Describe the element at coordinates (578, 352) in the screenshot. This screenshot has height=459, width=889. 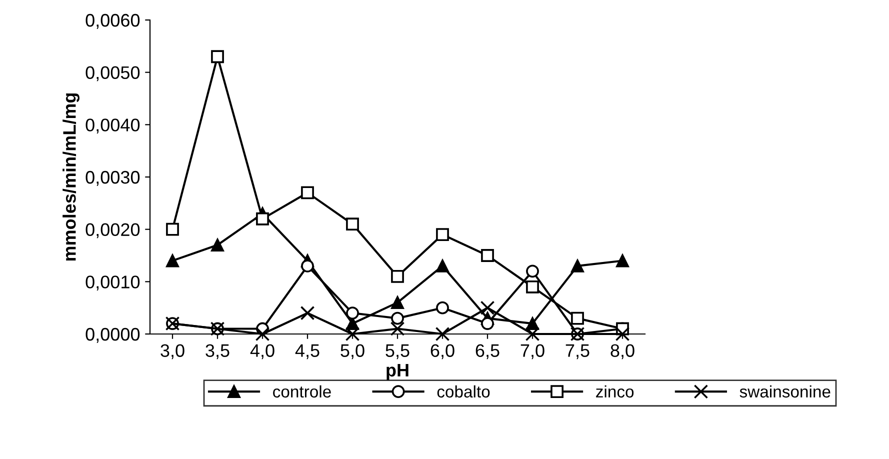
I see `x-tick-label: 7,5` at that location.